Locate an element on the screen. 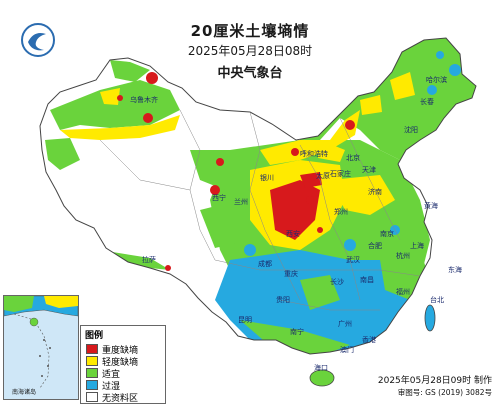 The height and width of the screenshot is (405, 500). south-china-sea-inset: 南海诸岛 is located at coordinates (41, 347).